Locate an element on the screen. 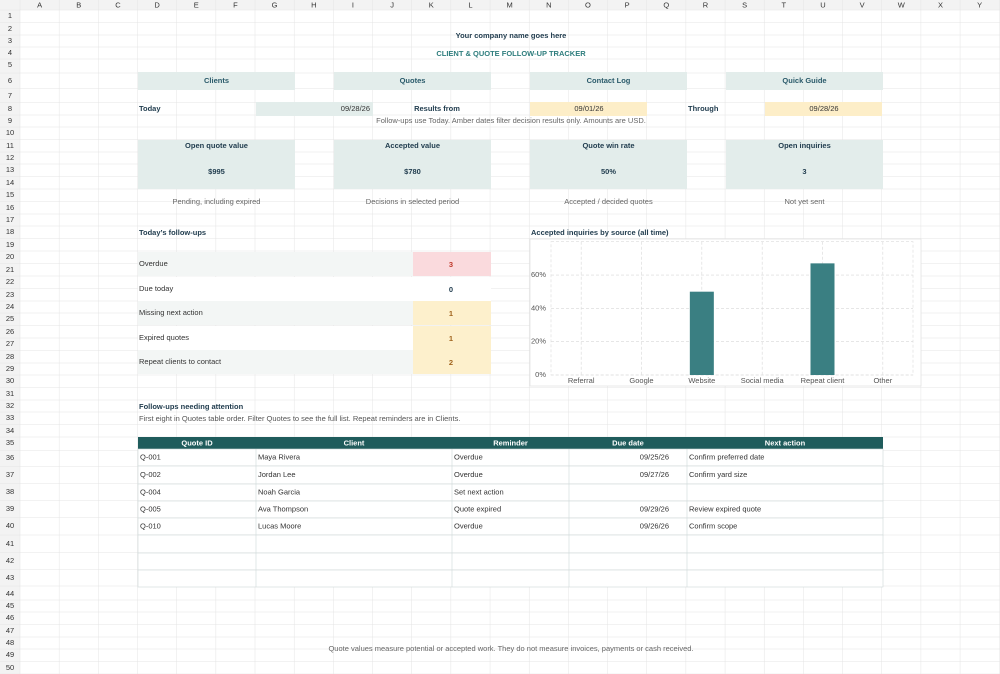 This screenshot has height=674, width=1000. table-cell: Confirm preferred date is located at coordinates (726, 456).